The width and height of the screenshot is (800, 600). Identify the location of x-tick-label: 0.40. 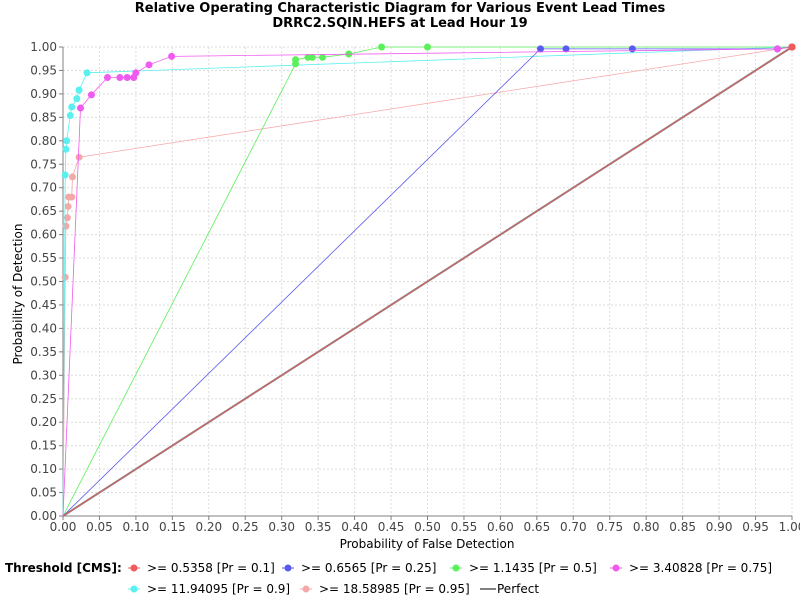
(354, 527).